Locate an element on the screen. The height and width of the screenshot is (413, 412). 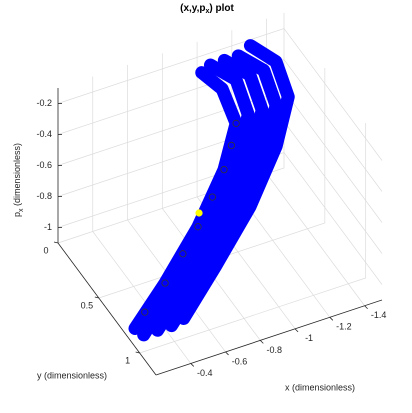
z-tick-label: -0.2 is located at coordinates (44, 103).